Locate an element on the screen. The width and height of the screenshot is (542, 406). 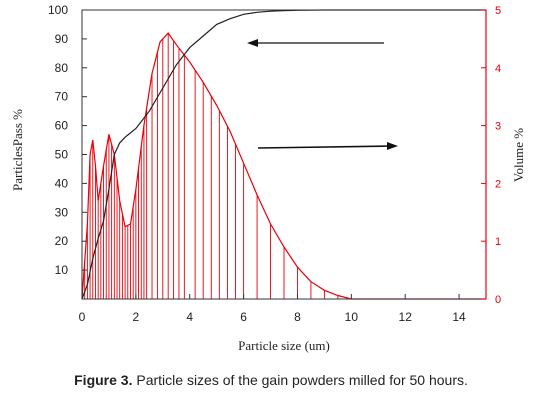
x-tick-label: 6 is located at coordinates (243, 317).